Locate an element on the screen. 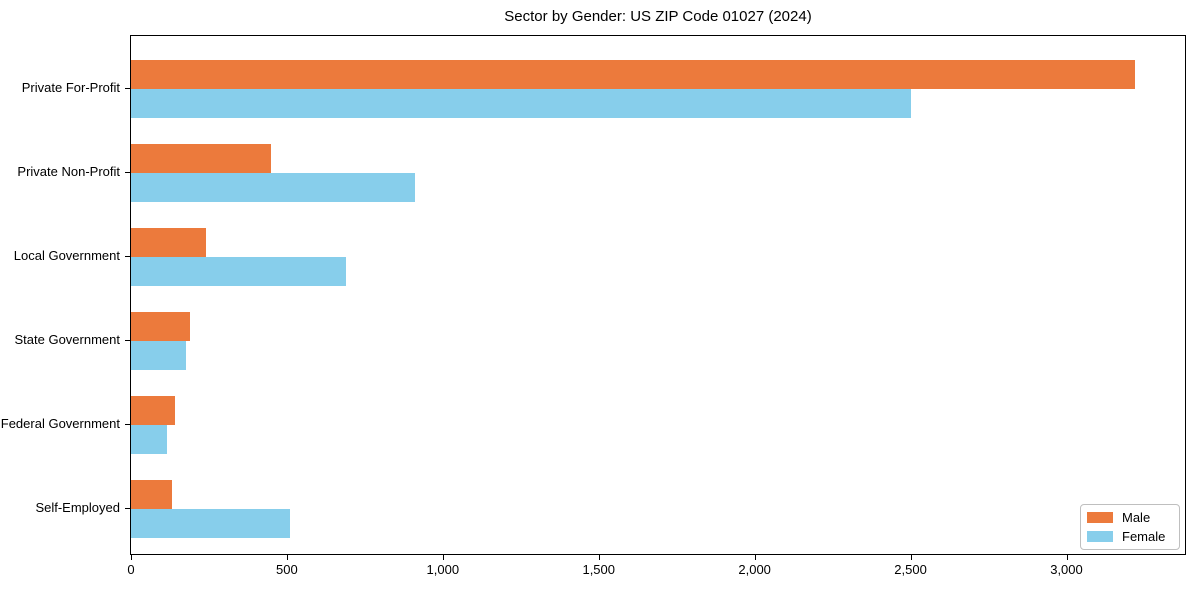  legend-entry-male: Male is located at coordinates (1130, 517).